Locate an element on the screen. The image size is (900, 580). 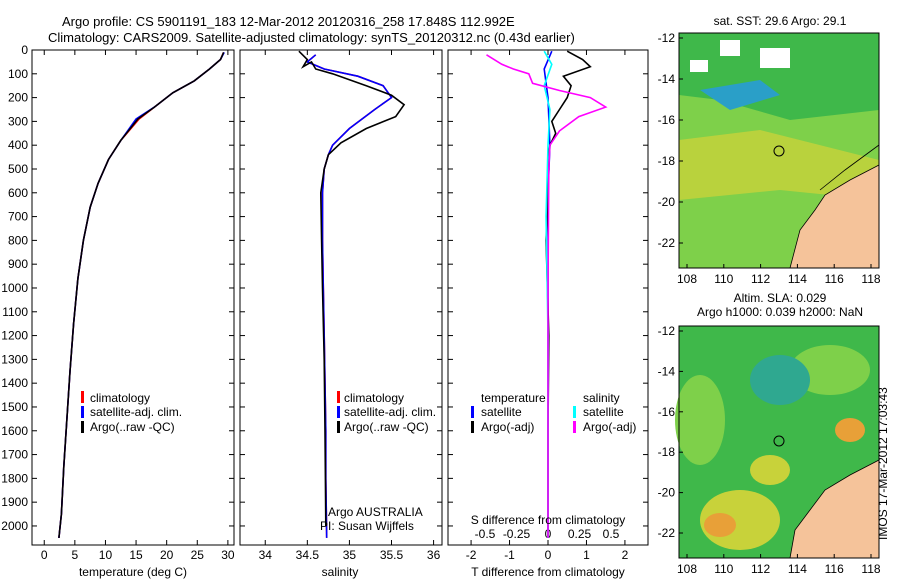
map-x-tick-label: 118 is located at coordinates (870, 279).